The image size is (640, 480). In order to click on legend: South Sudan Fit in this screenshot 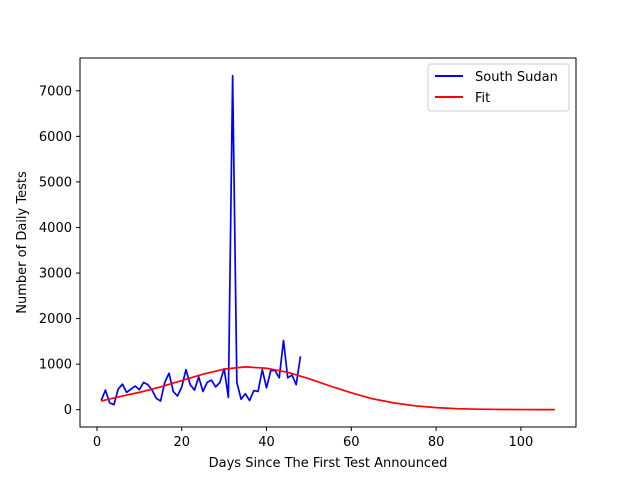, I will do `click(498, 87)`.